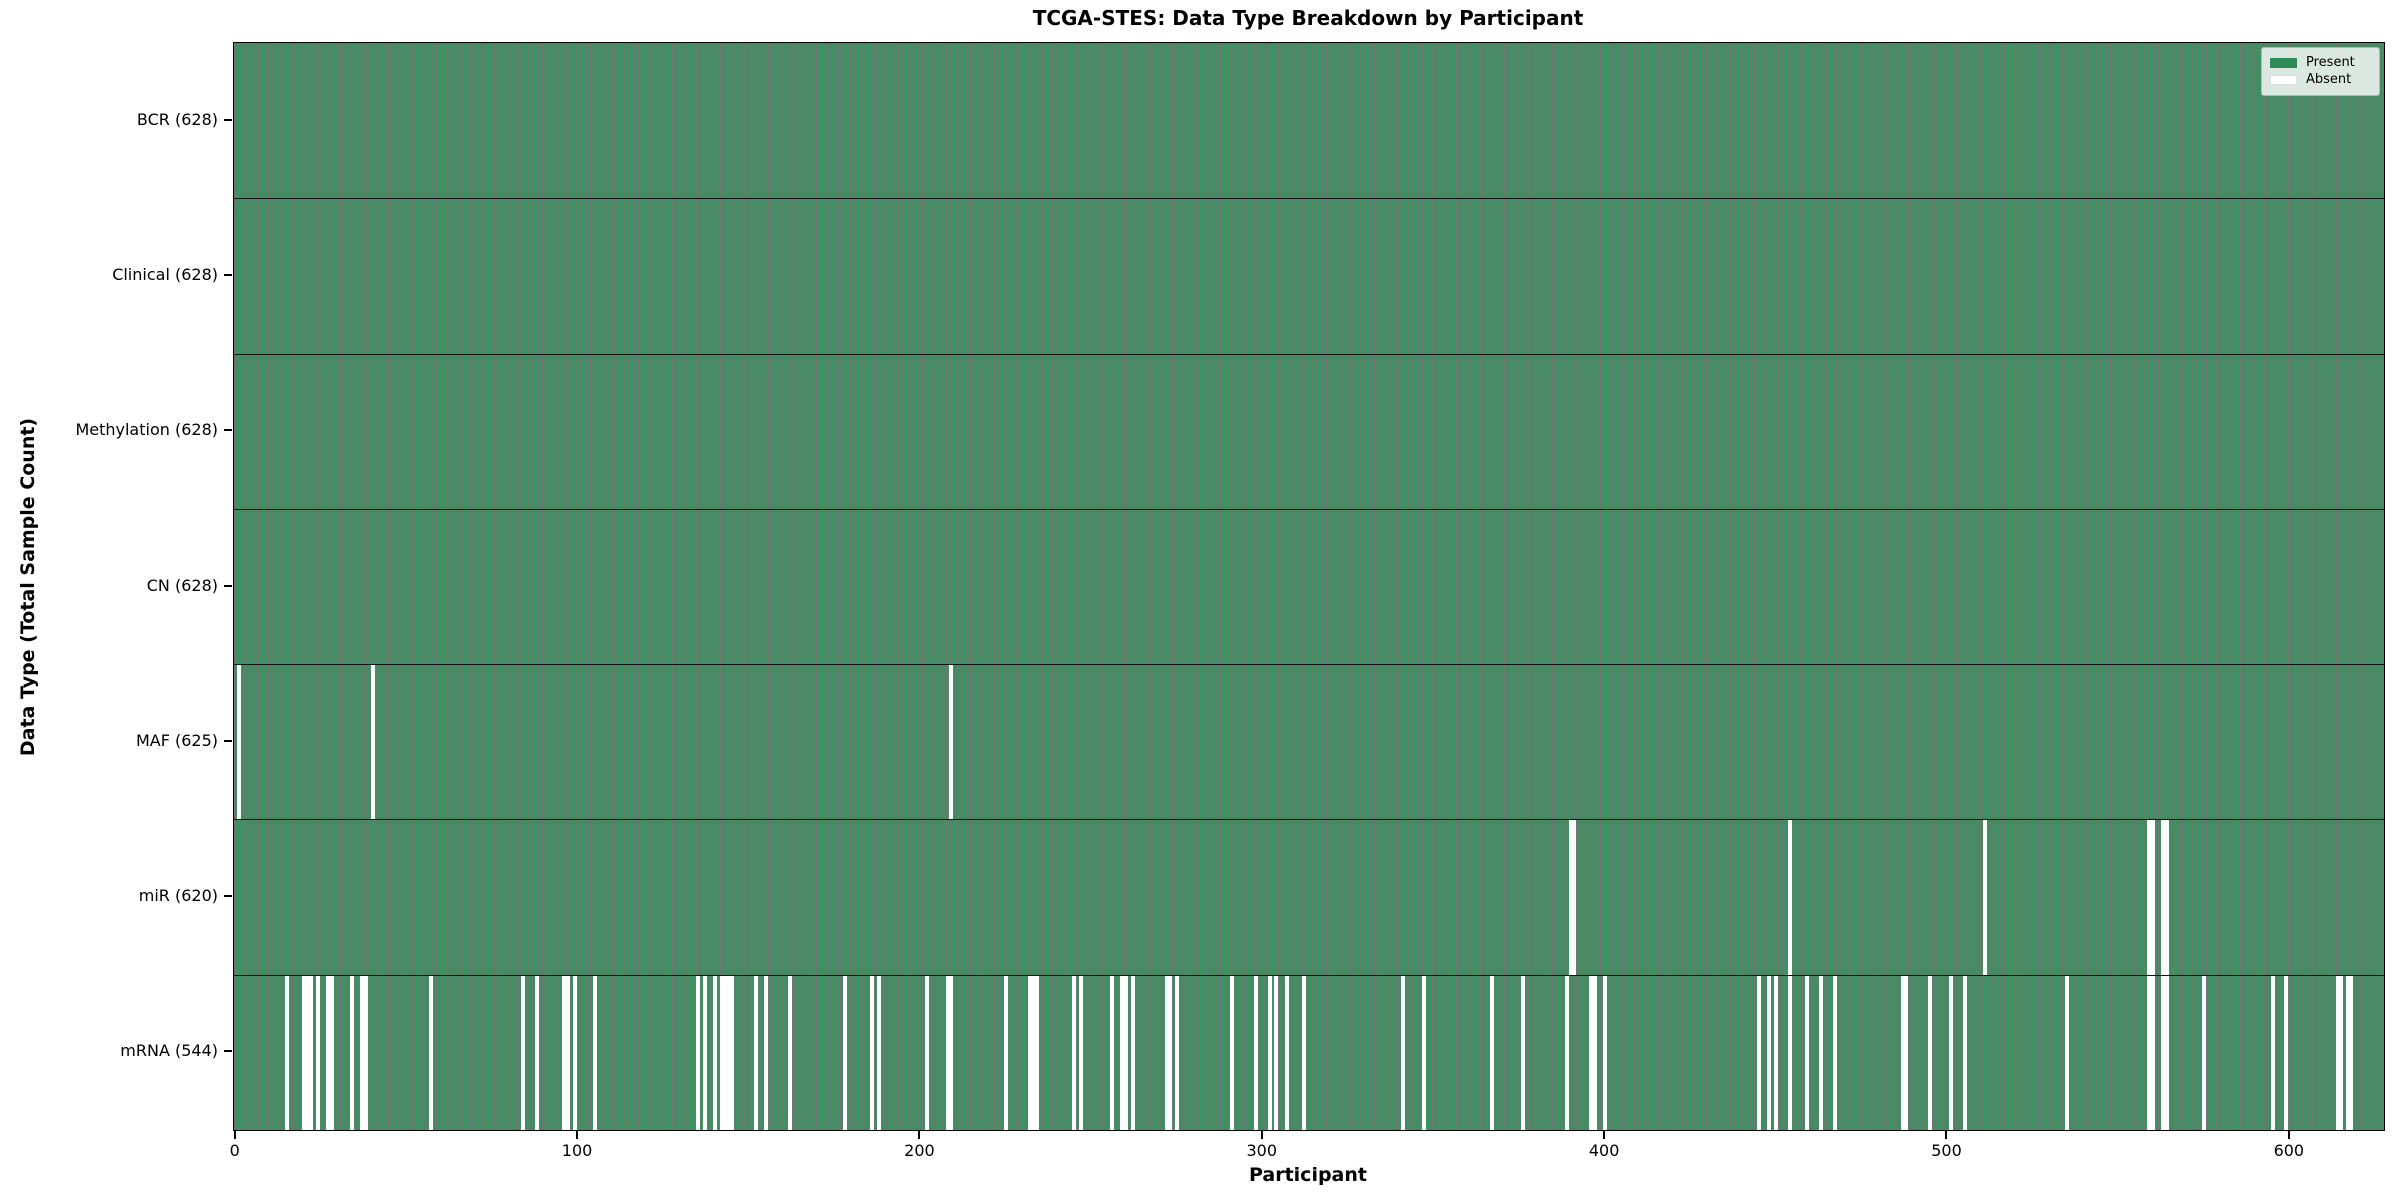 The image size is (2400, 1200). I want to click on y-tick-cn, so click(228, 585).